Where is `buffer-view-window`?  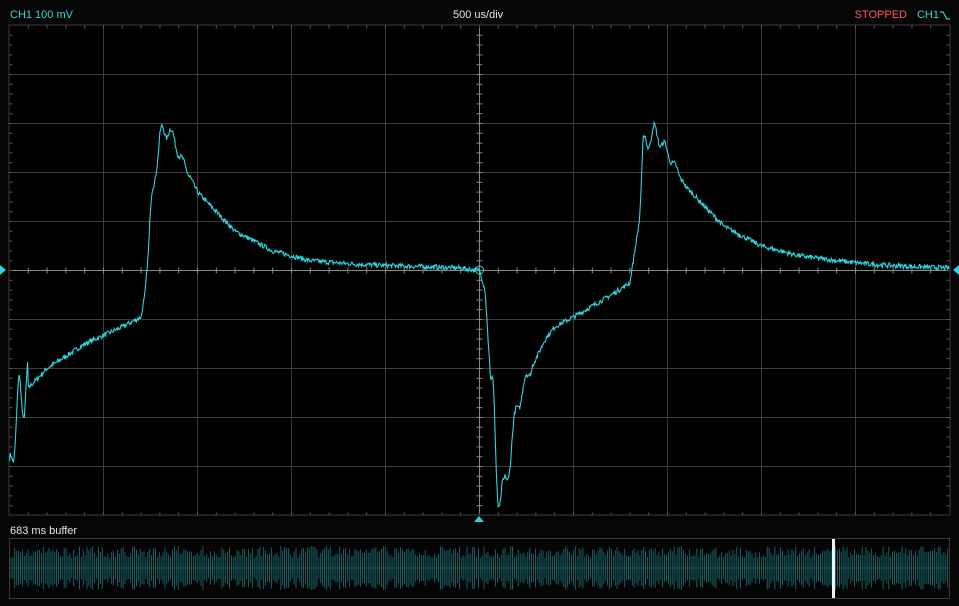
buffer-view-window is located at coordinates (833, 568).